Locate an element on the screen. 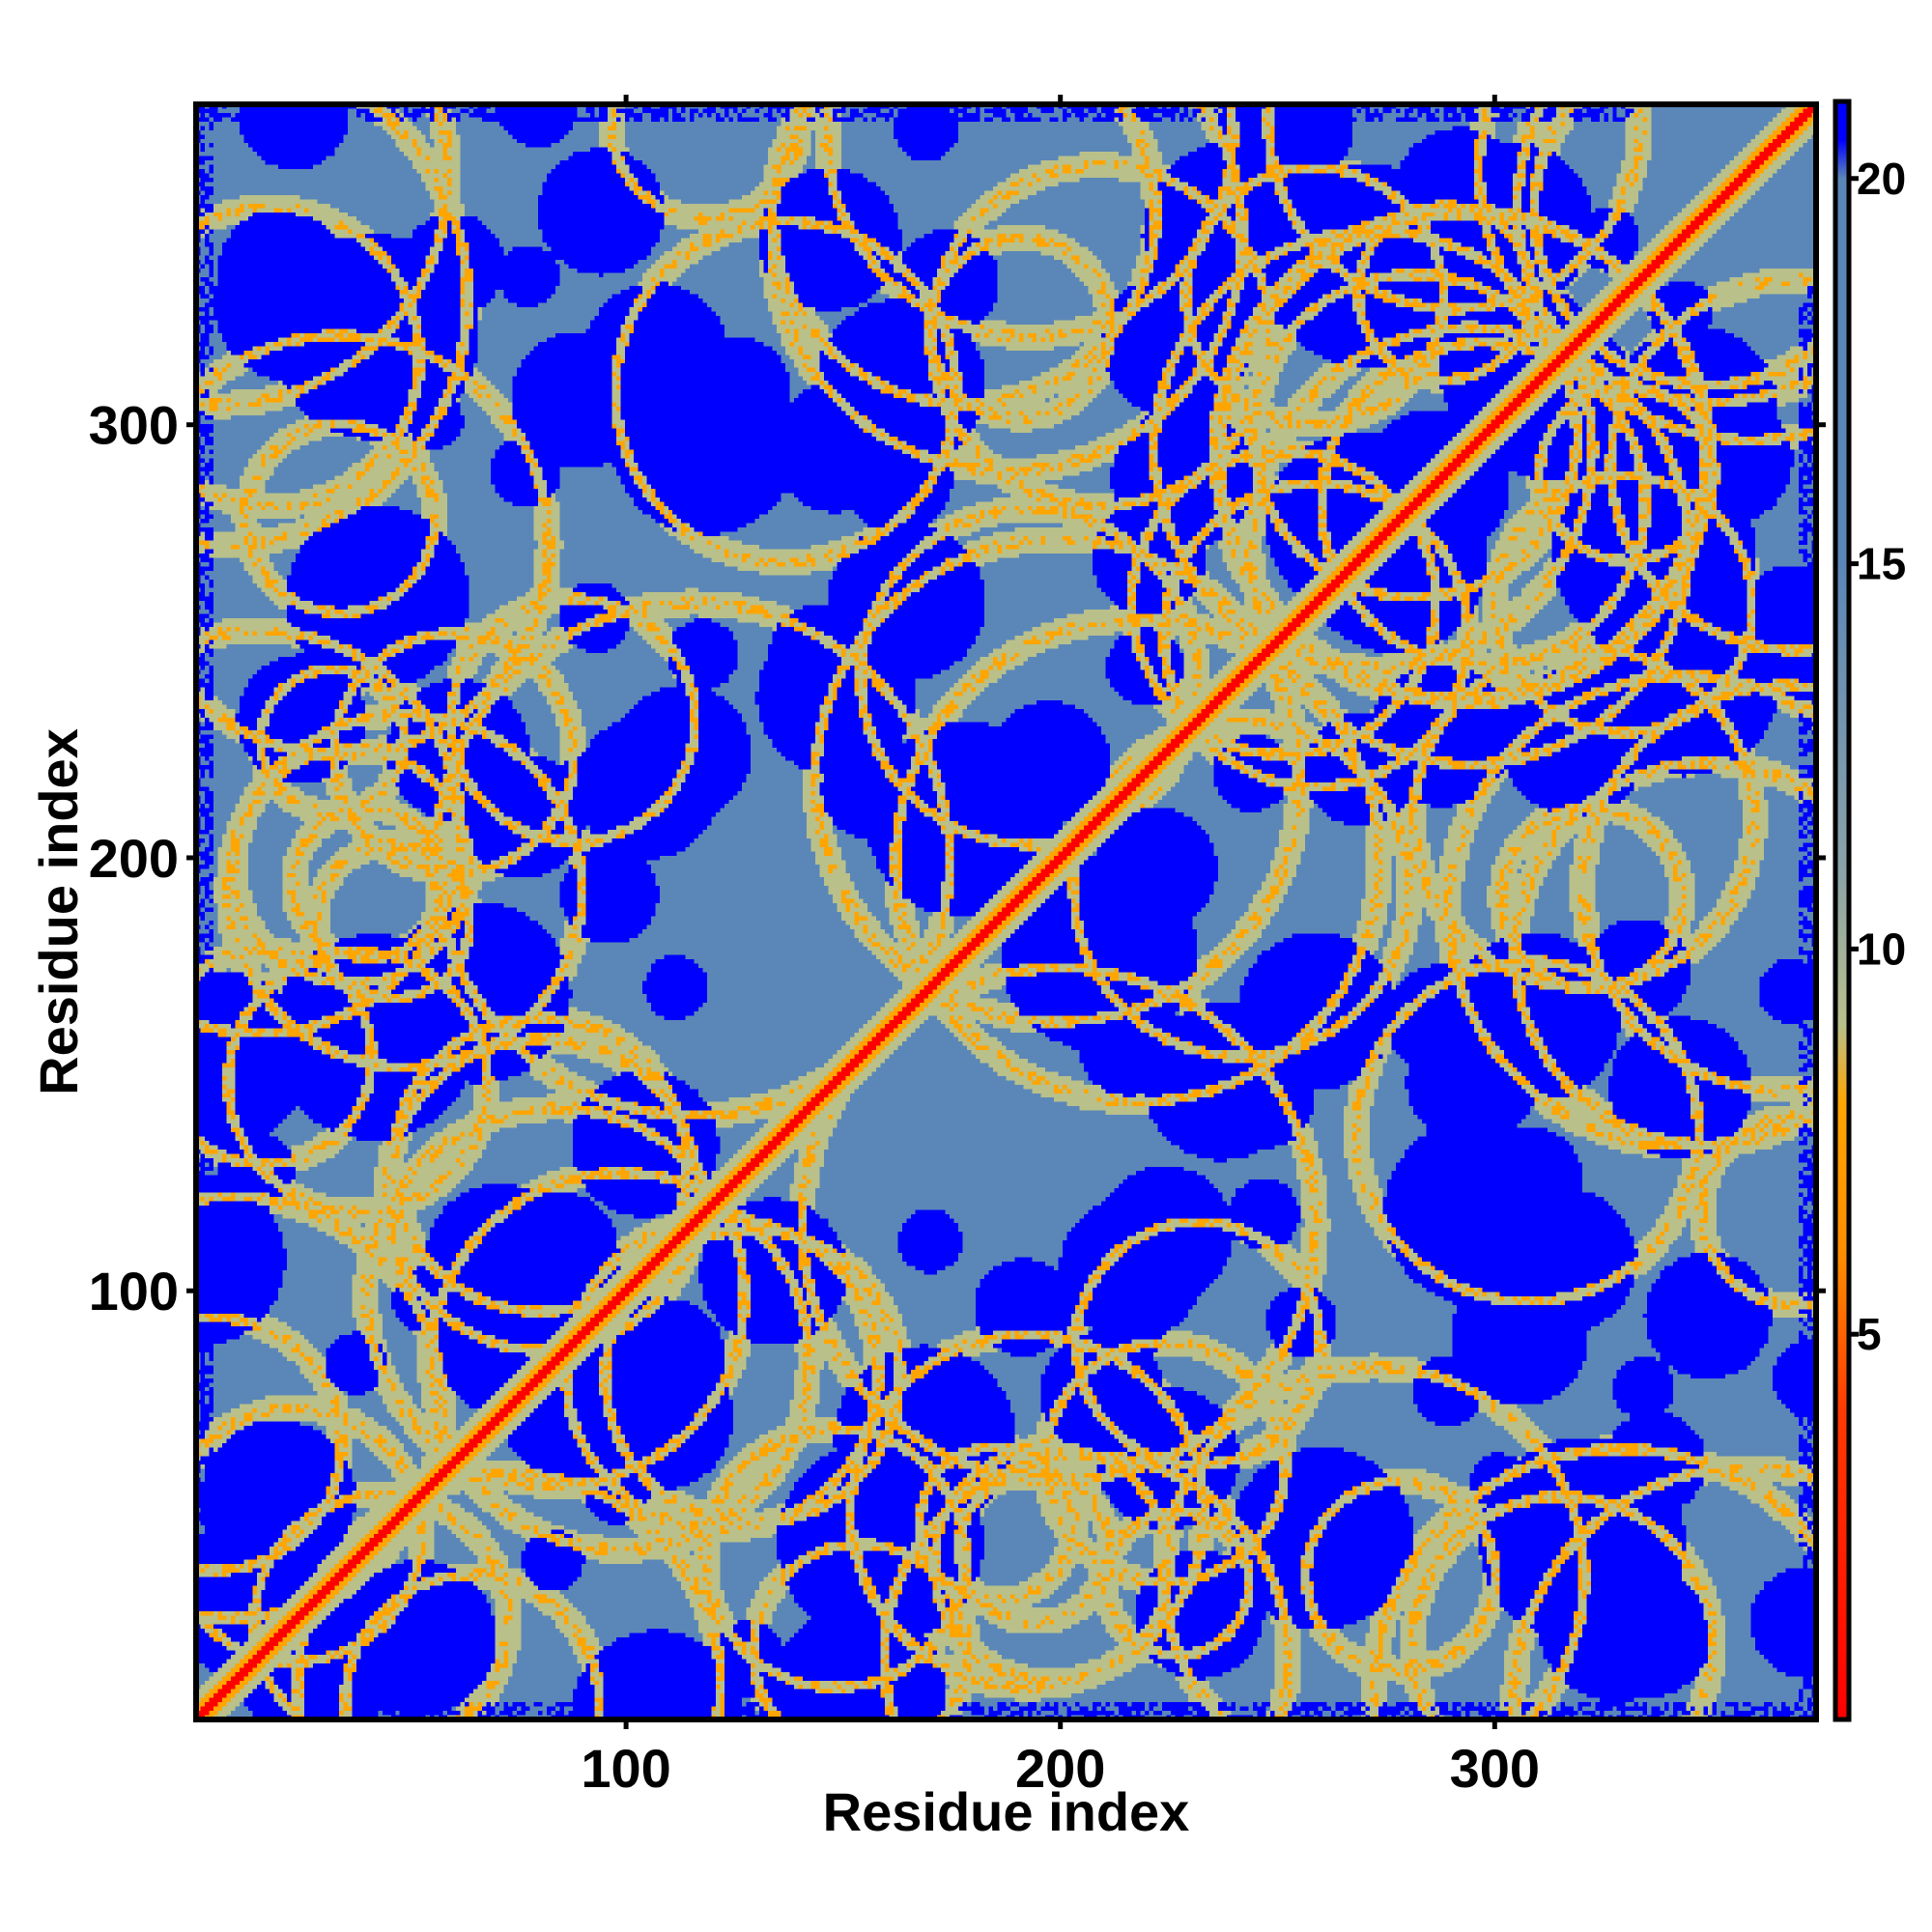  x-tick-label: 100 is located at coordinates (625, 1768).